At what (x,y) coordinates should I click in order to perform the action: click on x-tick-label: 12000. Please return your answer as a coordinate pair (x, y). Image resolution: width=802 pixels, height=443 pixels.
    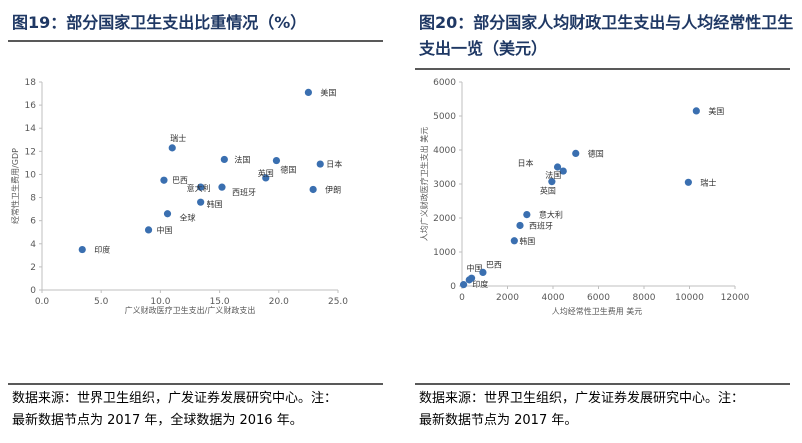
    Looking at the image, I should click on (735, 298).